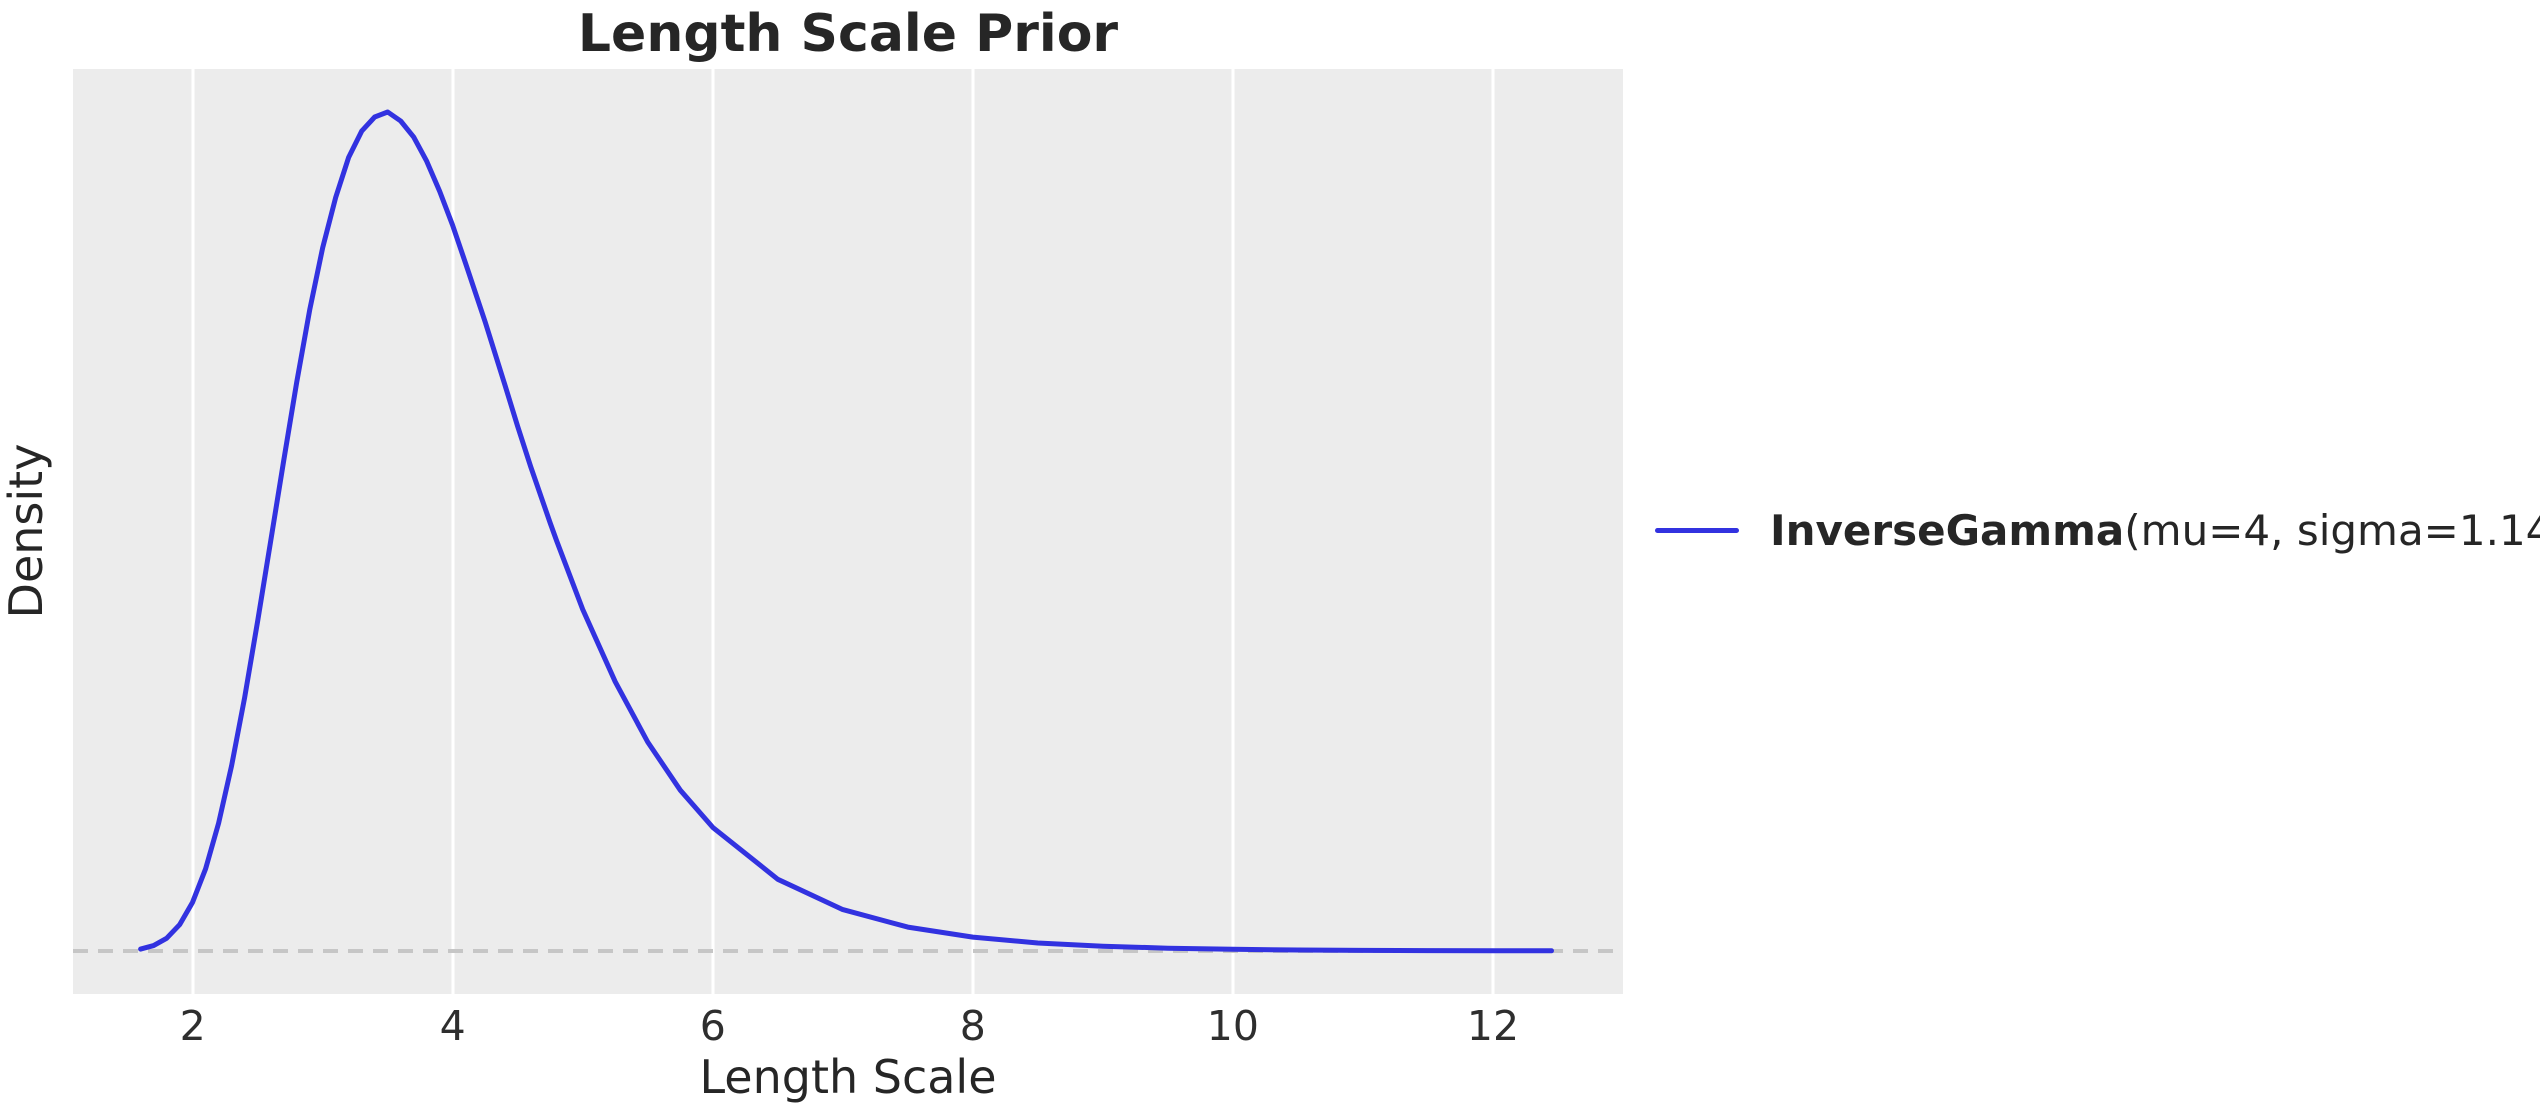 The height and width of the screenshot is (1115, 2540). What do you see at coordinates (848, 34) in the screenshot?
I see `chart-title: Length Scale Prior` at bounding box center [848, 34].